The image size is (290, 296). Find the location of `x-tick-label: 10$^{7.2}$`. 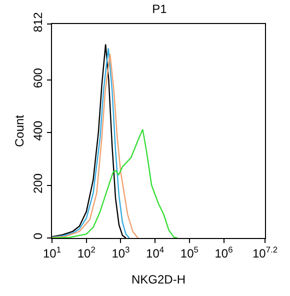

x-tick-label: 10$^{7.2}$ is located at coordinates (265, 252).